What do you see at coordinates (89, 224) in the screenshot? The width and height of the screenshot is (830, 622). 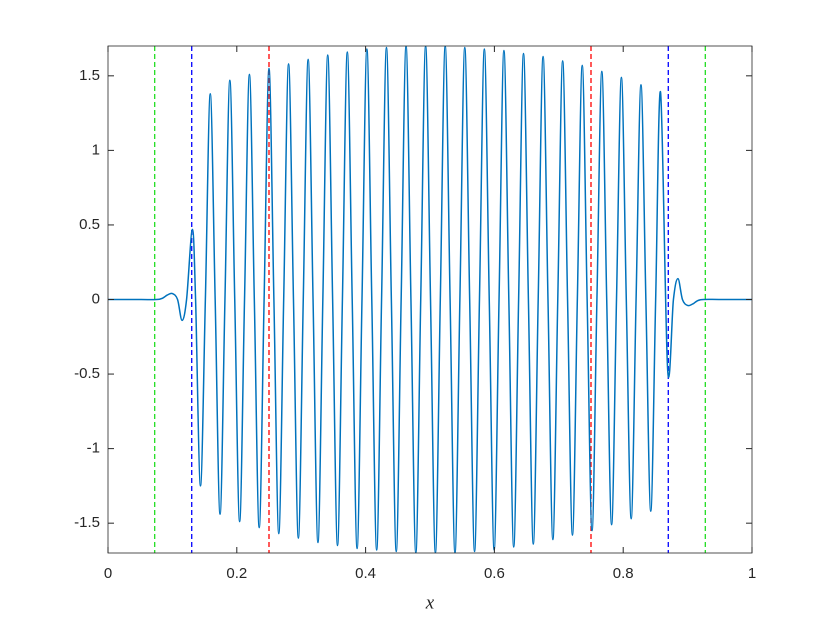 I see `y-tick-label: 0.5` at bounding box center [89, 224].